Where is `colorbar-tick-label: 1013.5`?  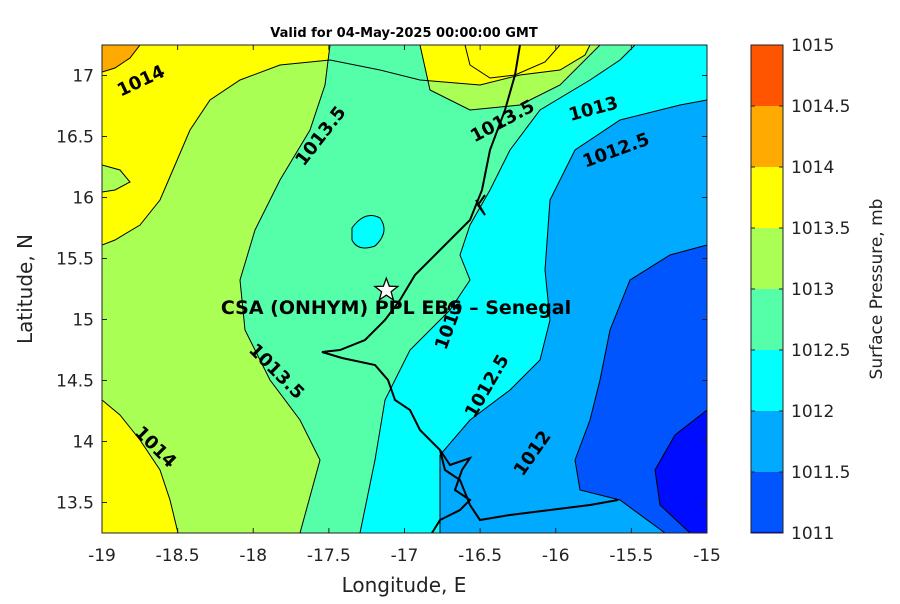 colorbar-tick-label: 1013.5 is located at coordinates (820, 229).